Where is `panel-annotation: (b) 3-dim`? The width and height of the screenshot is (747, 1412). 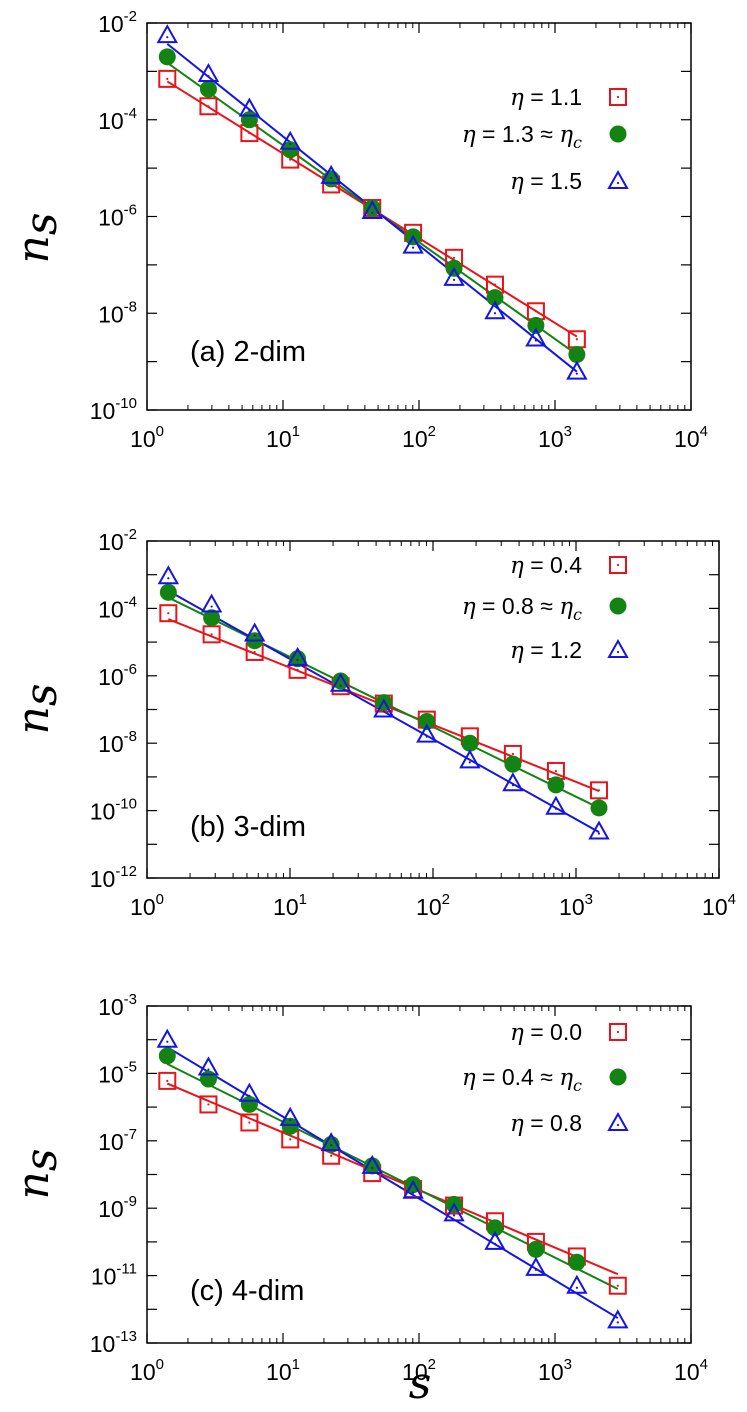 panel-annotation: (b) 3-dim is located at coordinates (248, 827).